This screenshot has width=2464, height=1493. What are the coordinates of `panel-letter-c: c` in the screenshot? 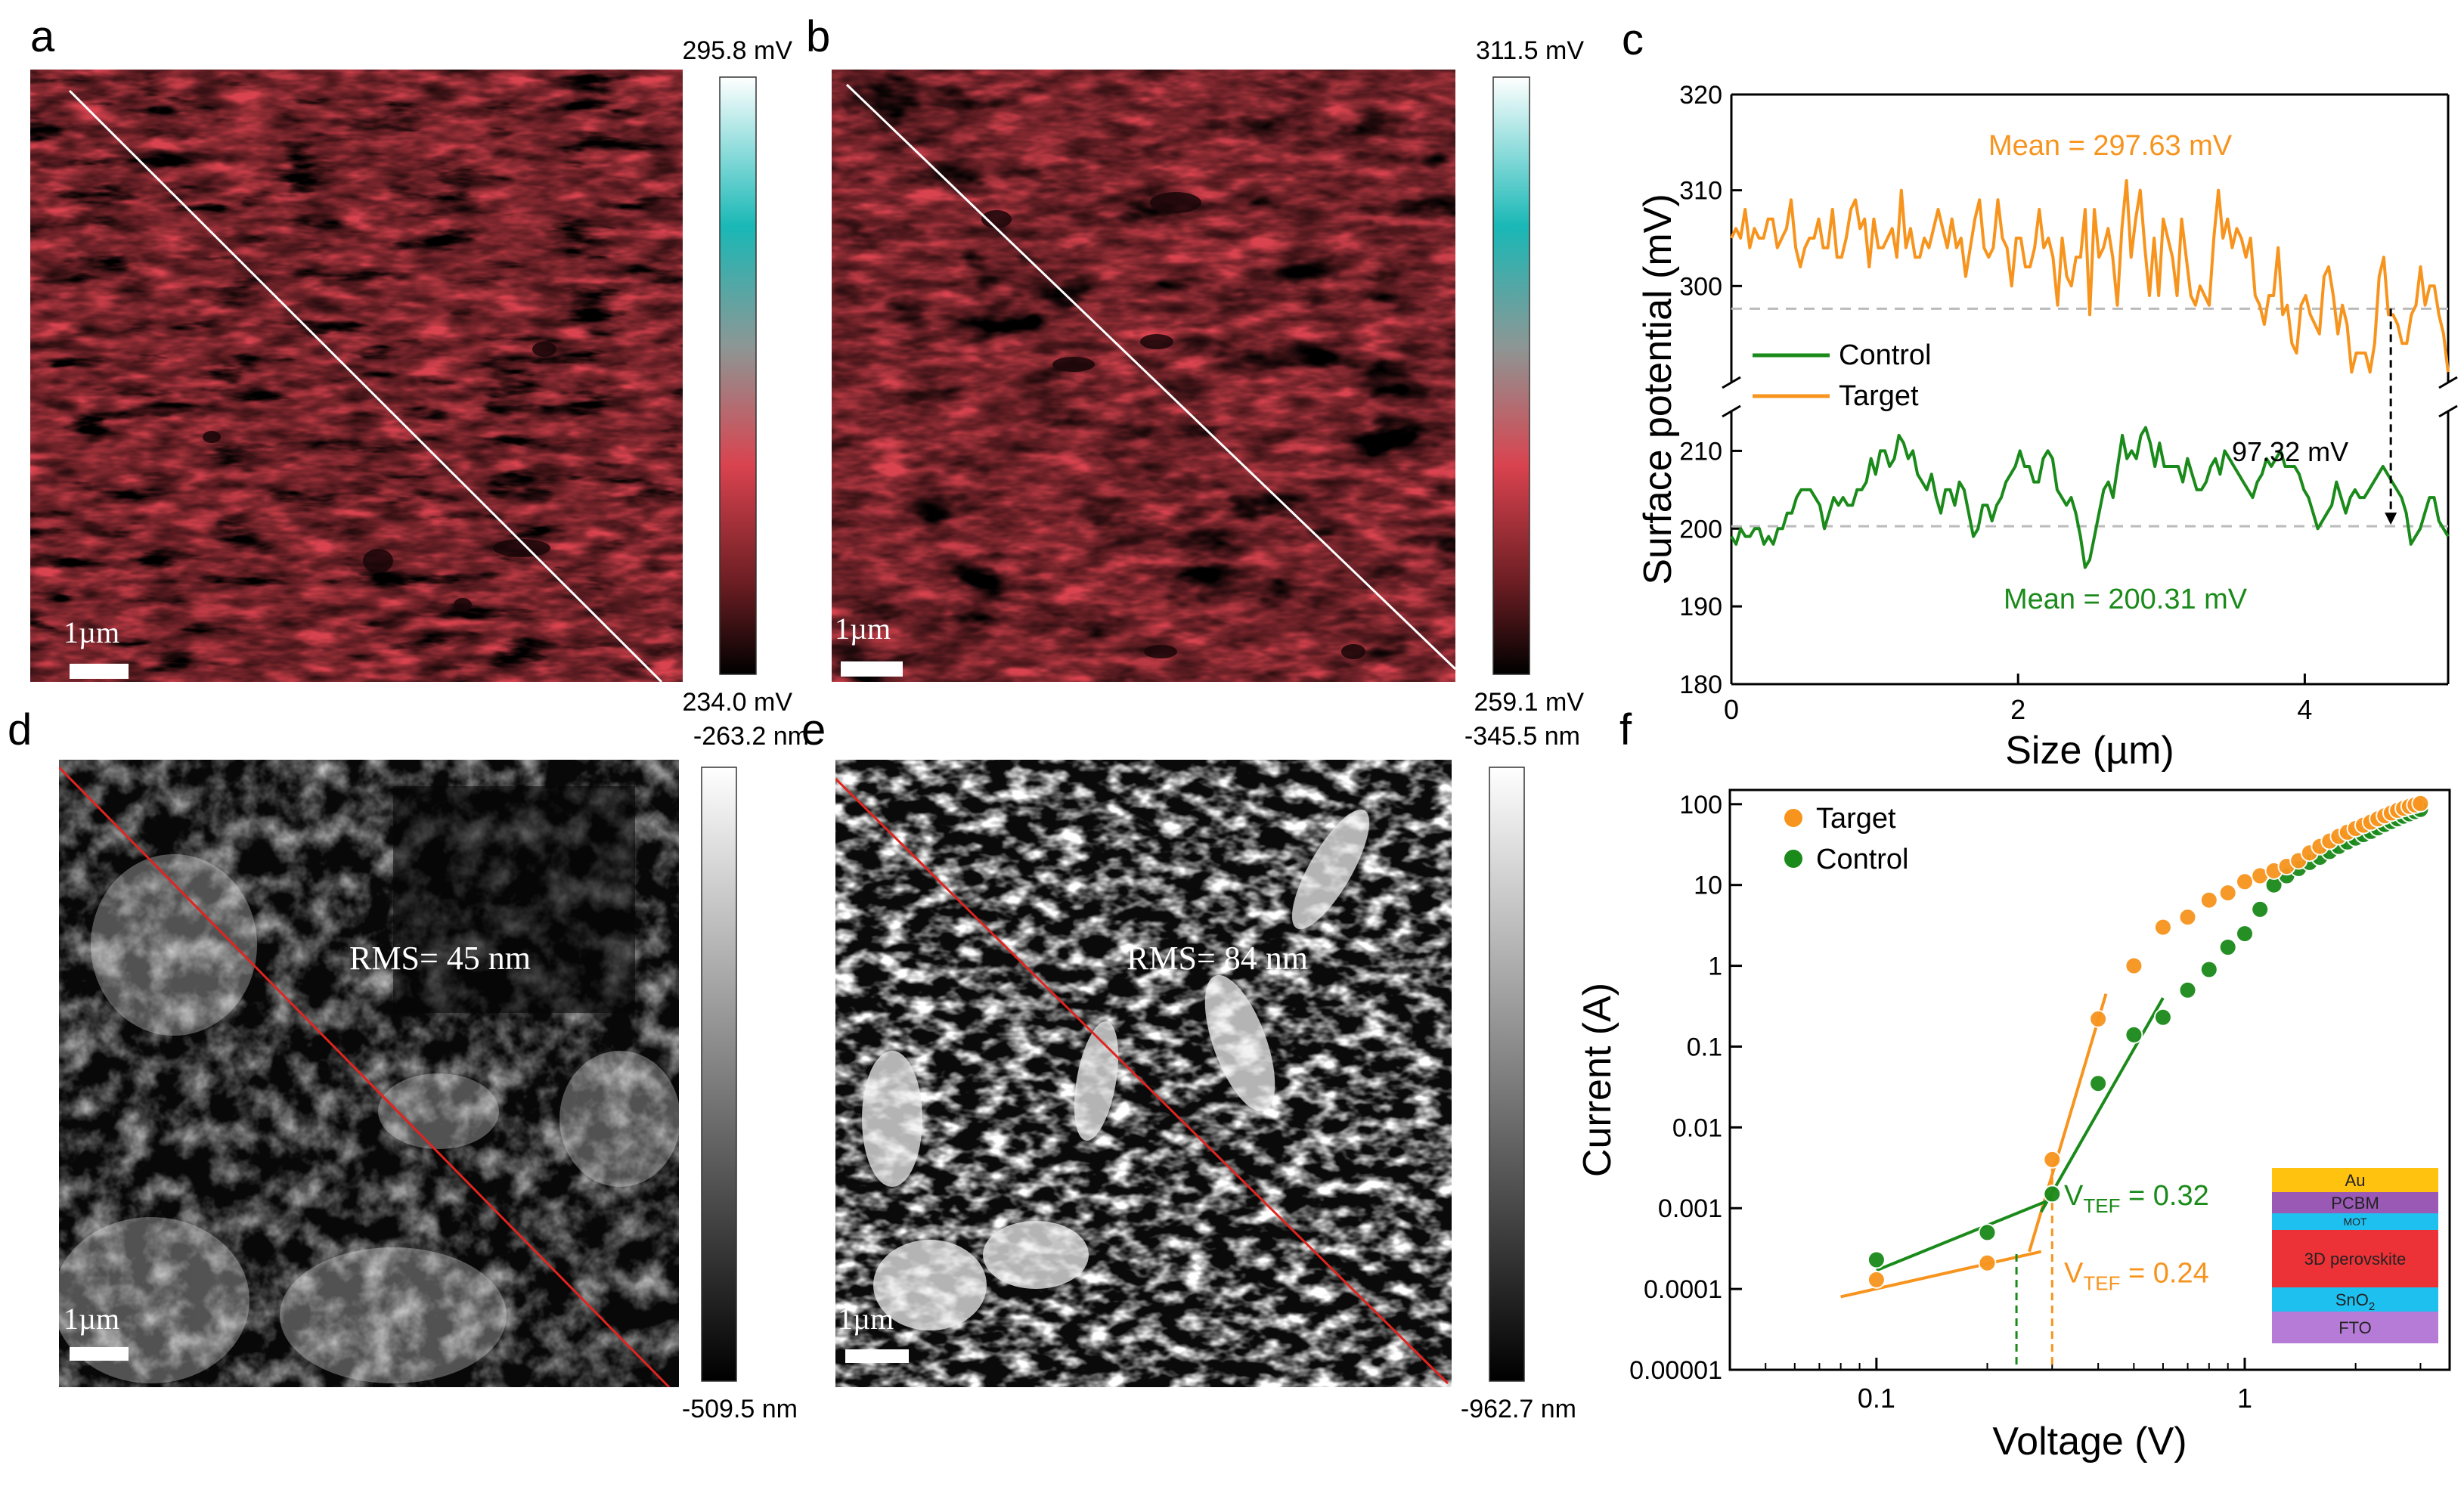 It's located at (1633, 39).